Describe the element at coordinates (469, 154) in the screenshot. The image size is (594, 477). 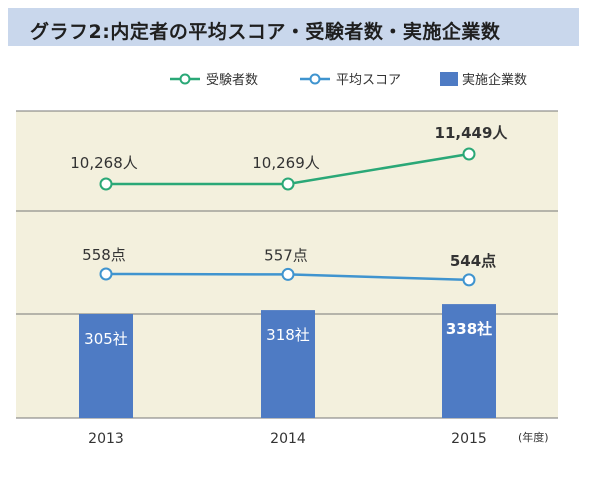
I see `applicants-point-2015` at that location.